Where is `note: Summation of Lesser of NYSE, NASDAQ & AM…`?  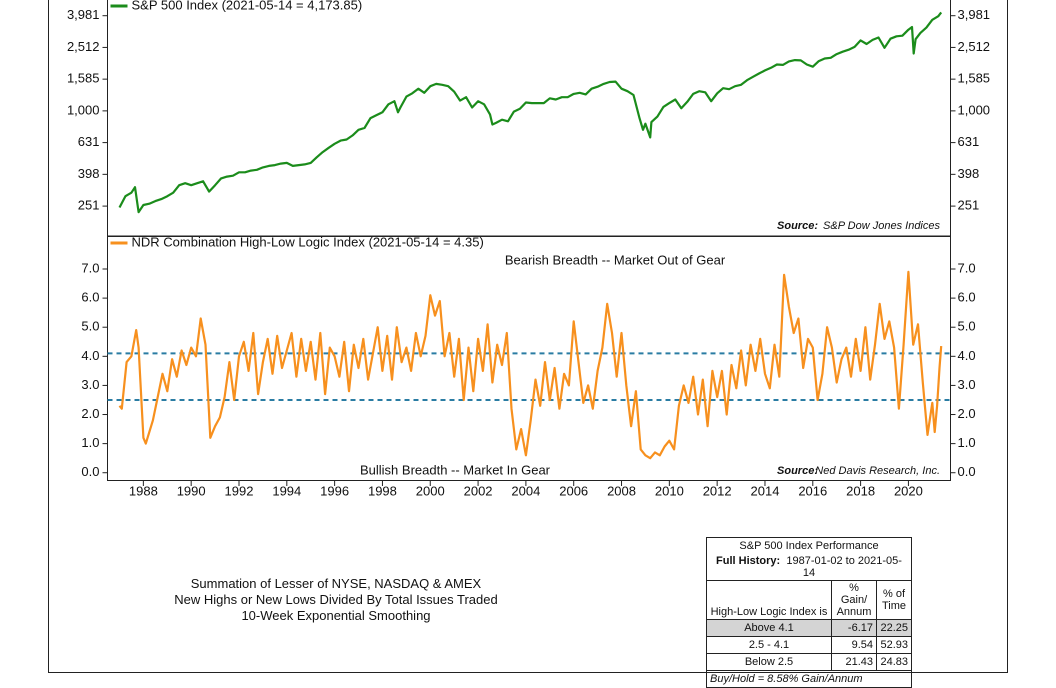 note: Summation of Lesser of NYSE, NASDAQ & AM… is located at coordinates (336, 583).